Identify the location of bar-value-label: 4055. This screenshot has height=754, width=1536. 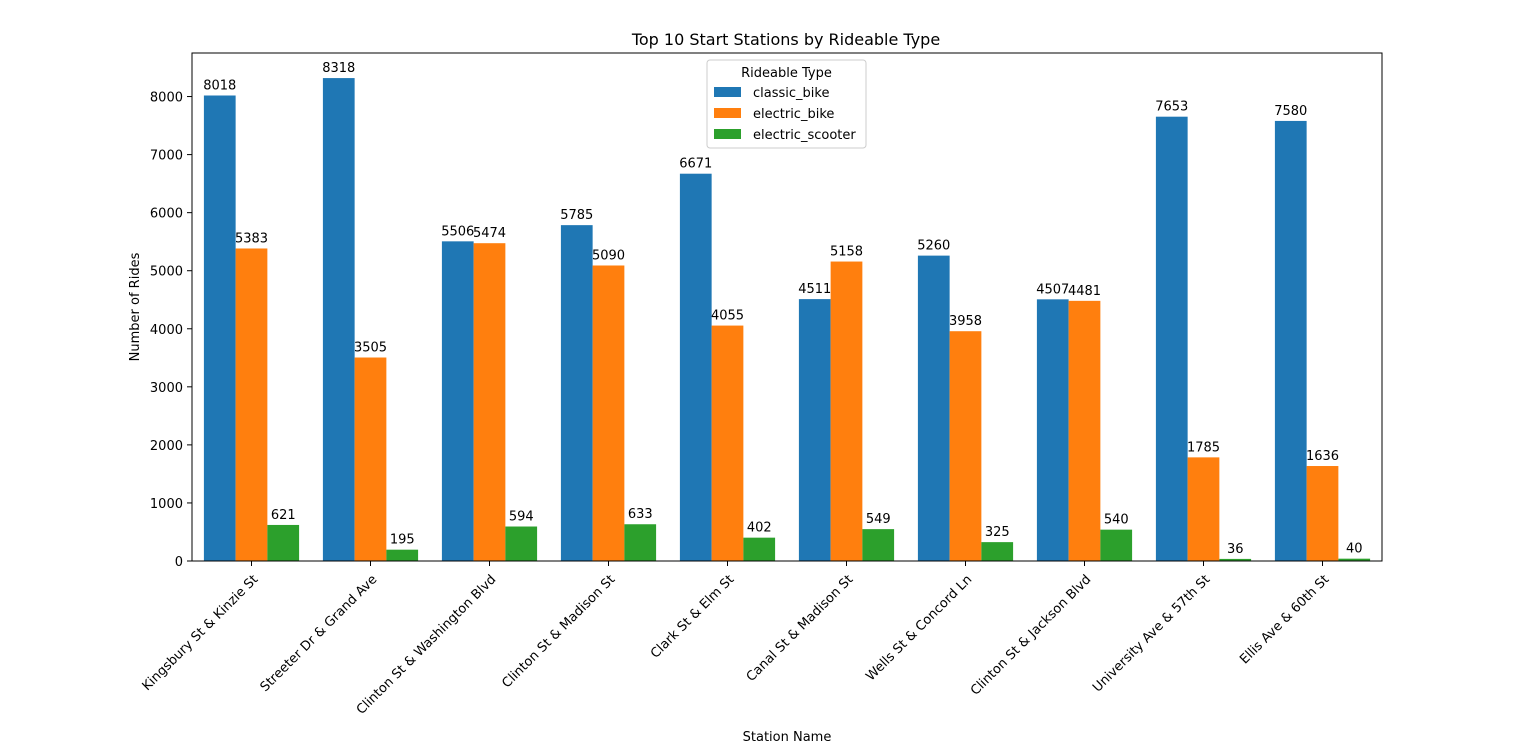
(727, 316).